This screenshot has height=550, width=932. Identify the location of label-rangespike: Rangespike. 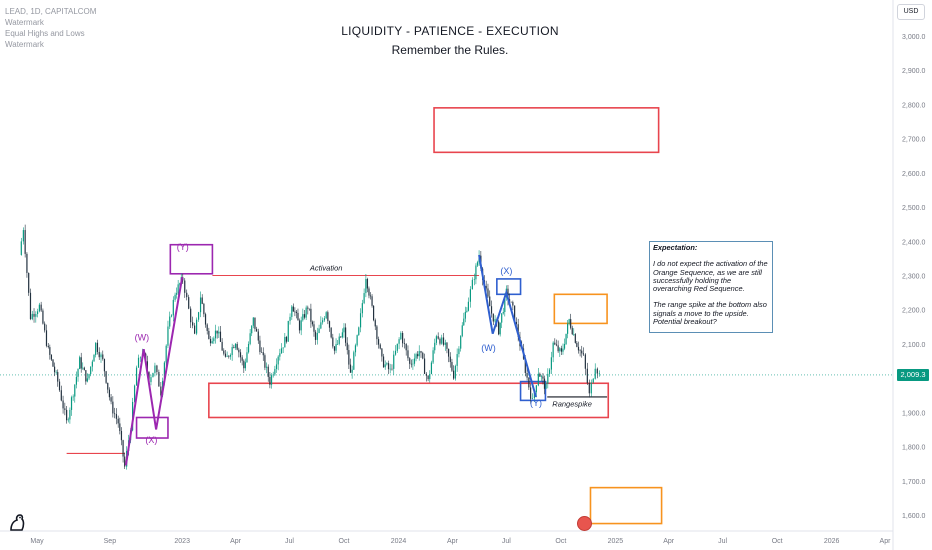
(572, 404).